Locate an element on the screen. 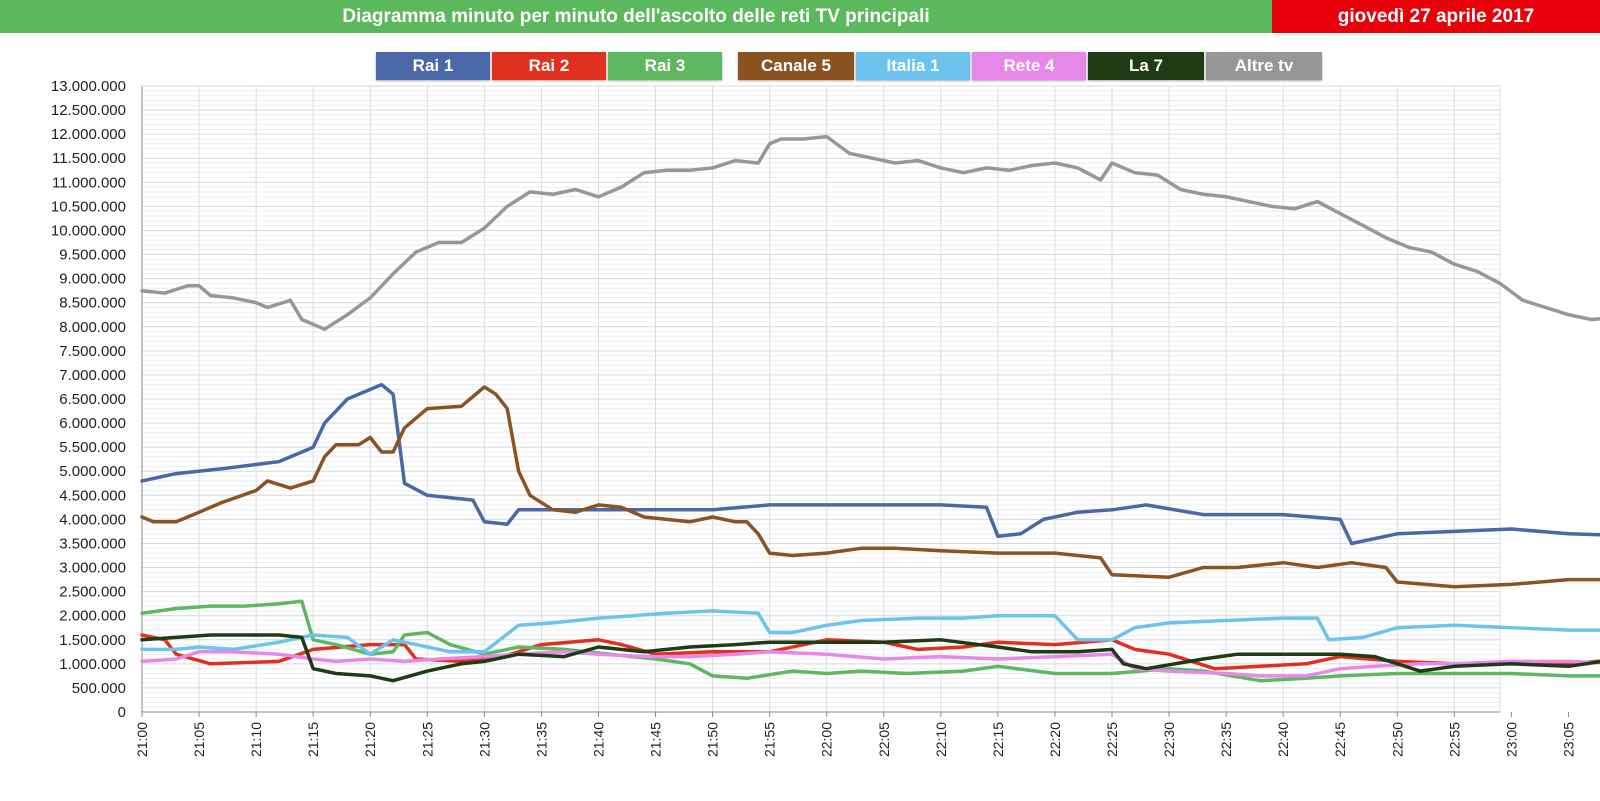 Image resolution: width=1600 pixels, height=801 pixels. y-tick-label: 2.000.000 is located at coordinates (92, 616).